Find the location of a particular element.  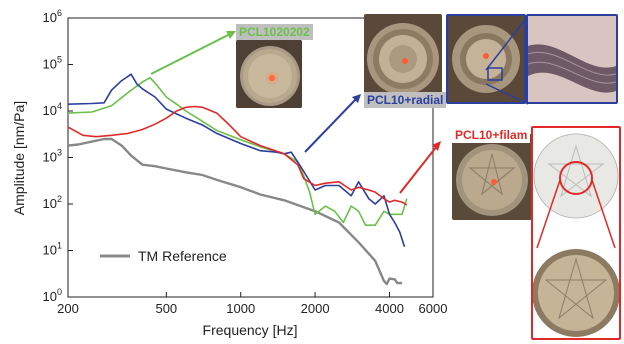

x-tick-label: 4000 is located at coordinates (389, 308).